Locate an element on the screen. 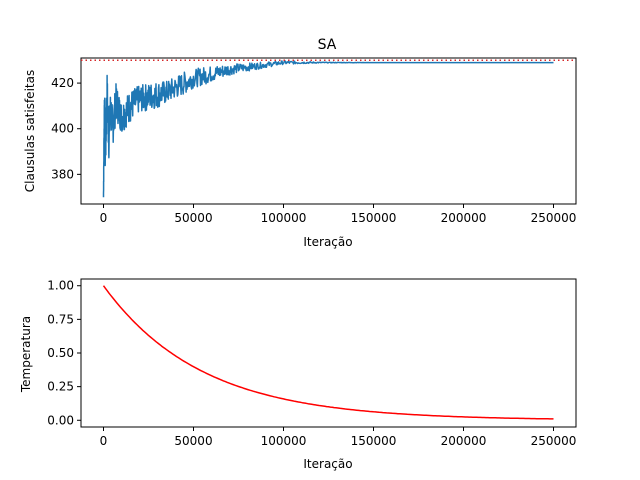  y-tick-label: 400 is located at coordinates (62, 129).